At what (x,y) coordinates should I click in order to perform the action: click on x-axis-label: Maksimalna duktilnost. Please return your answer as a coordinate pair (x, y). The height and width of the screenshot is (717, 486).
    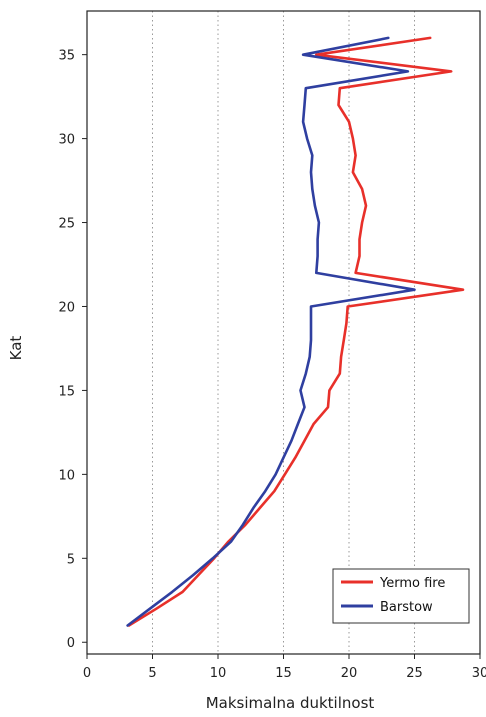
    Looking at the image, I should click on (290, 703).